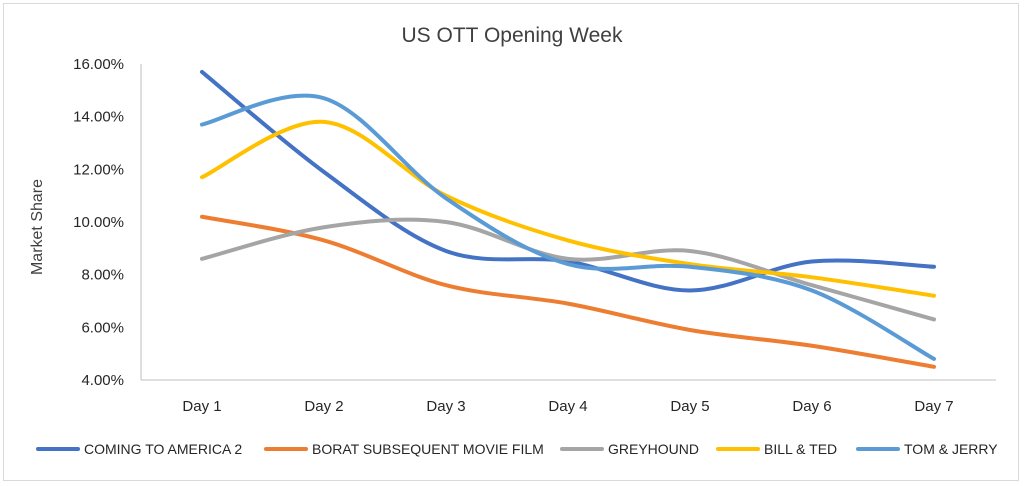 The width and height of the screenshot is (1024, 486). What do you see at coordinates (201, 406) in the screenshot?
I see `x-tick-label: Day 1` at bounding box center [201, 406].